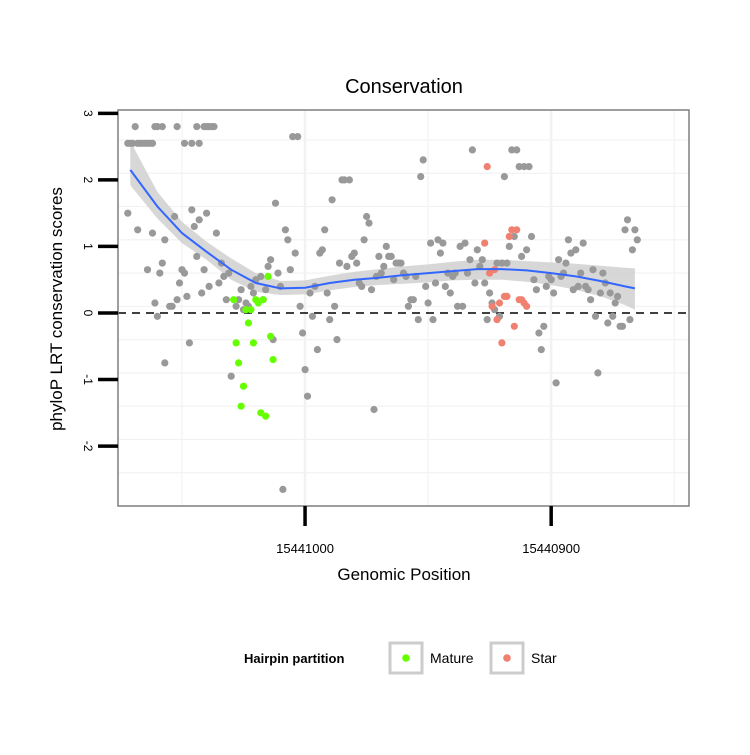 The height and width of the screenshot is (755, 750). What do you see at coordinates (88, 313) in the screenshot?
I see `y-tick-label: 0` at bounding box center [88, 313].